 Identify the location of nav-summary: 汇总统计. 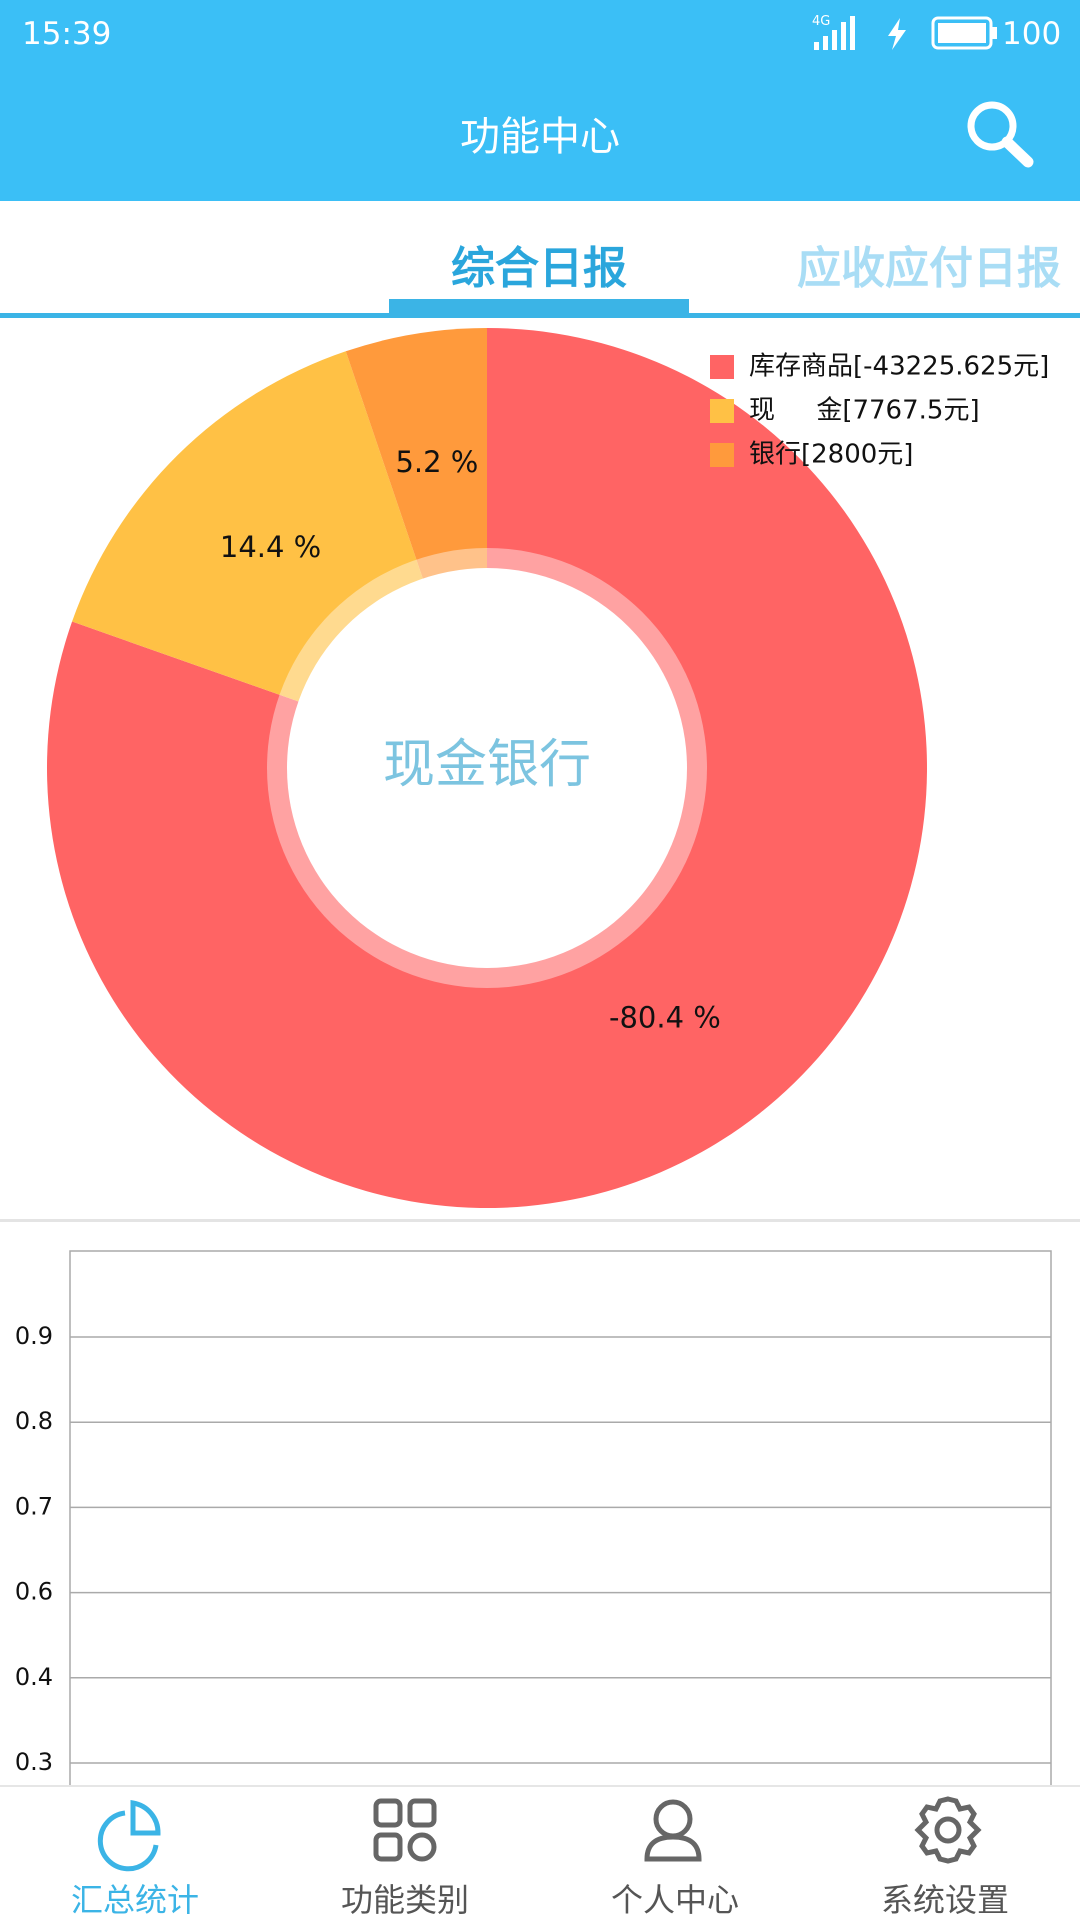
(134, 1900).